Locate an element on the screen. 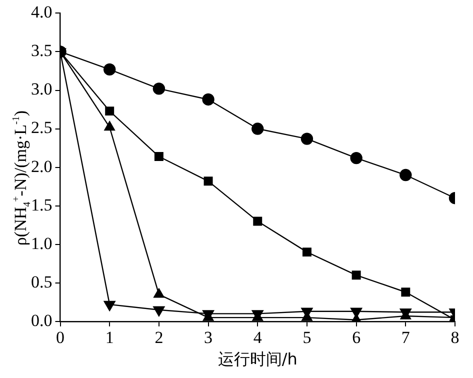  x-tick-label: 1 is located at coordinates (109, 338).